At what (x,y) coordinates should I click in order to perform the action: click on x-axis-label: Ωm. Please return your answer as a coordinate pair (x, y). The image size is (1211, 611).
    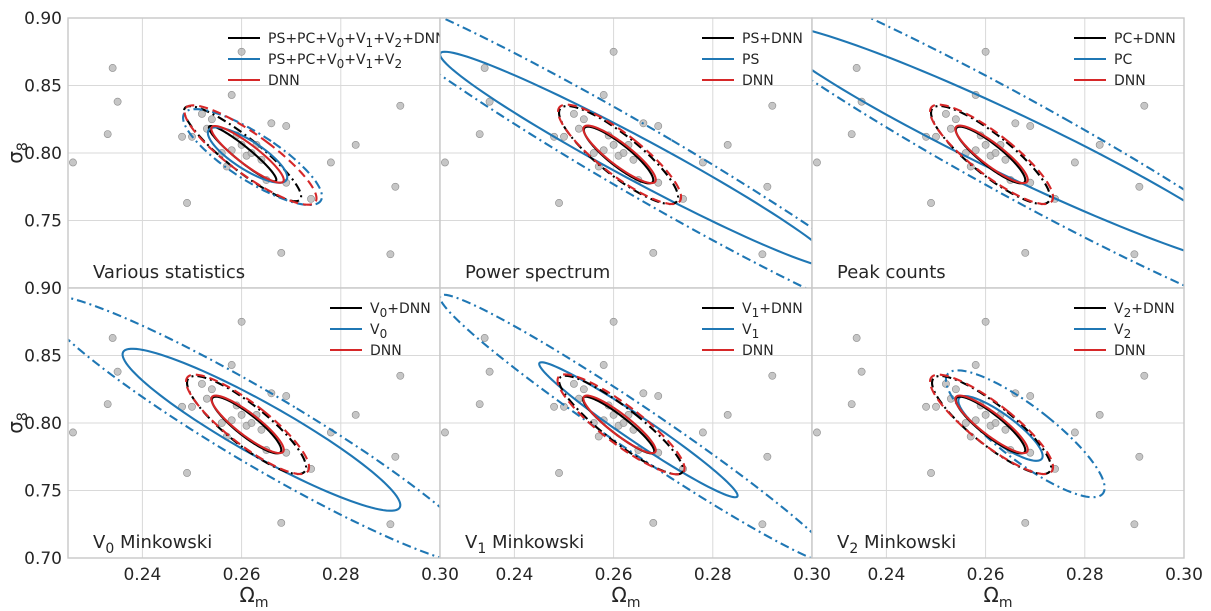
    Looking at the image, I should click on (626, 597).